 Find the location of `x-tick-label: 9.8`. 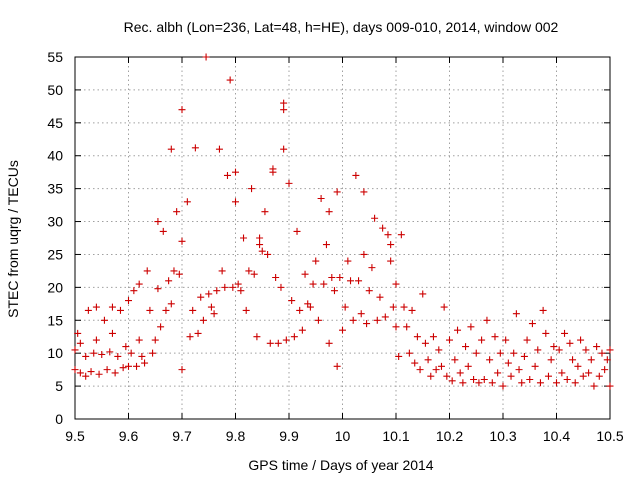

x-tick-label: 9.8 is located at coordinates (236, 436).